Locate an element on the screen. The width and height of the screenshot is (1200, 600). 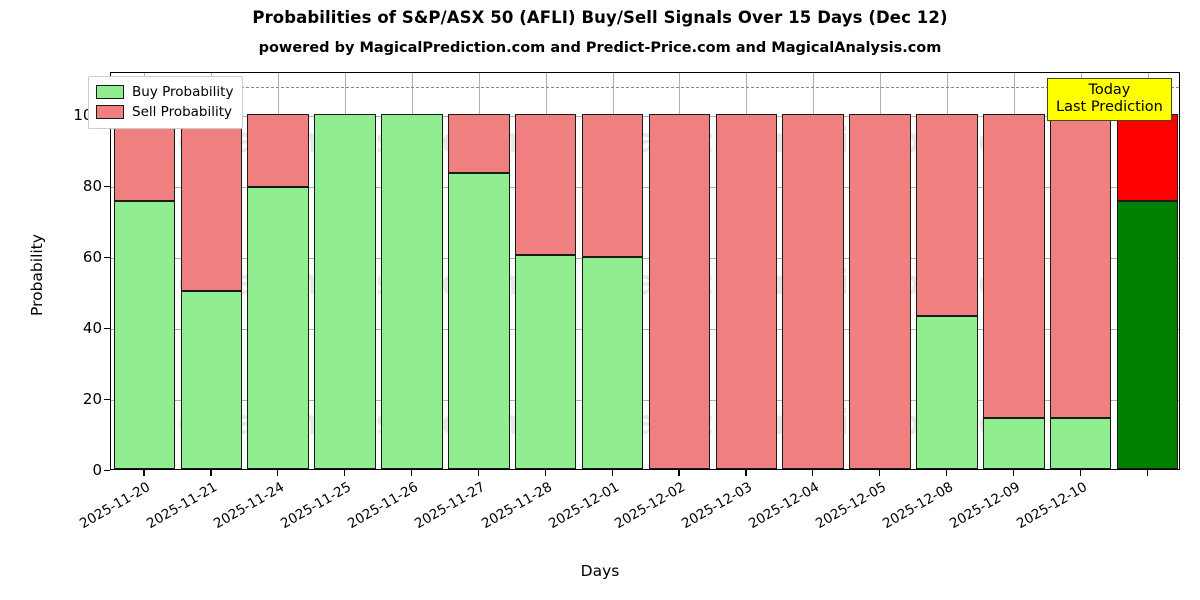
x-axis-label: Days is located at coordinates (600, 571).